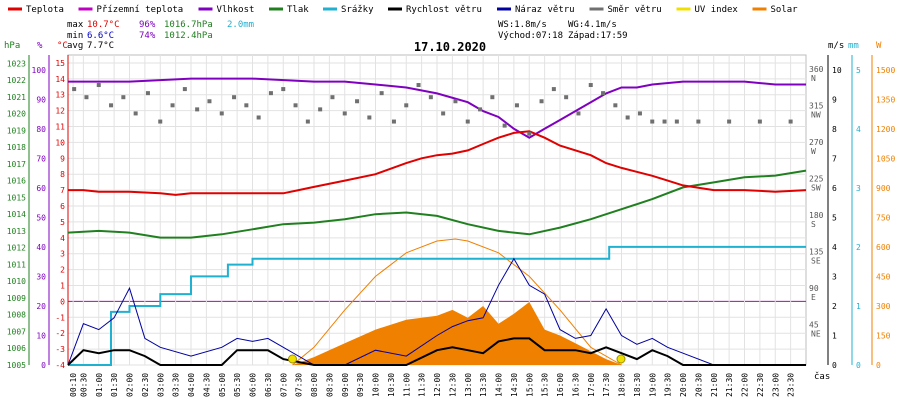 Image resolution: width=900 pixels, height=400 pixels. Describe the element at coordinates (468, 385) in the screenshot. I see `x-tick-label: 13:00` at that location.